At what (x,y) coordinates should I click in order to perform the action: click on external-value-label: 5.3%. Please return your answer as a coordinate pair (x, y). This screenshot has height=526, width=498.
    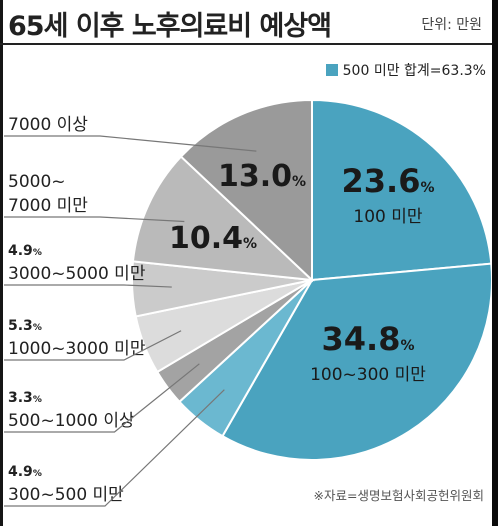
    Looking at the image, I should click on (25, 326).